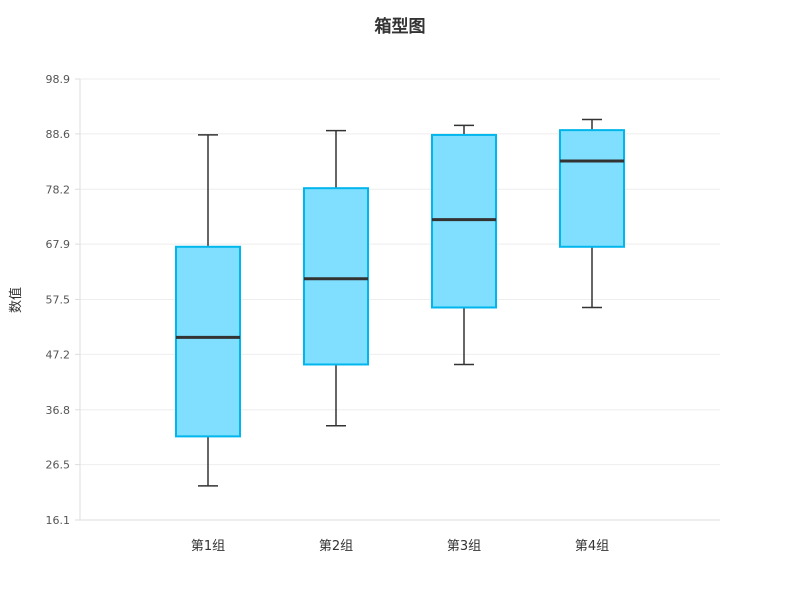  I want to click on y-tick-label: 26.5, so click(58, 465).